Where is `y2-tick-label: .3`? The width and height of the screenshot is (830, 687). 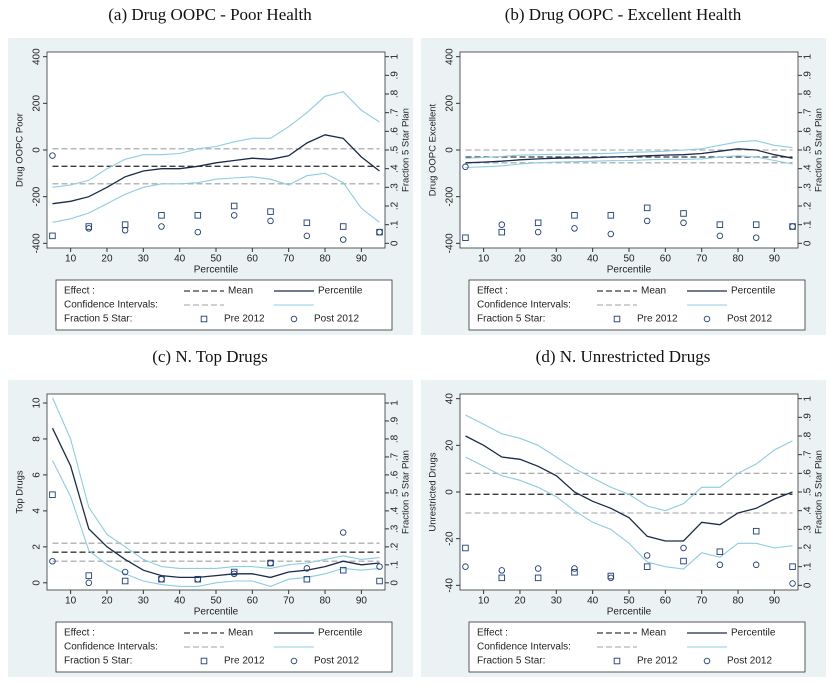 y2-tick-label: .3 is located at coordinates (808, 529).